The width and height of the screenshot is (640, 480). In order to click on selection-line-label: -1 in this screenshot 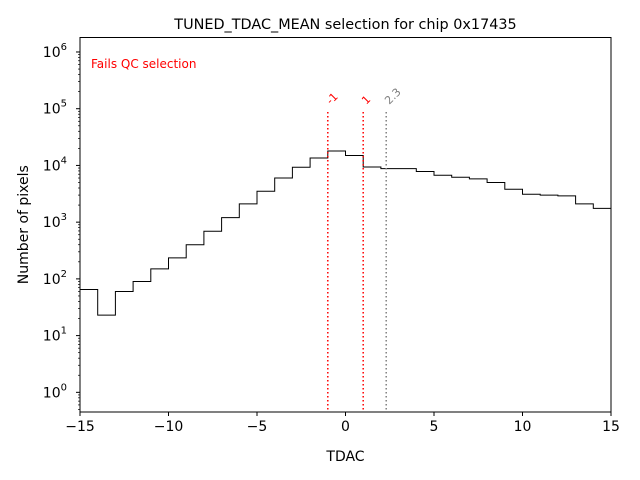, I will do `click(332, 98)`.